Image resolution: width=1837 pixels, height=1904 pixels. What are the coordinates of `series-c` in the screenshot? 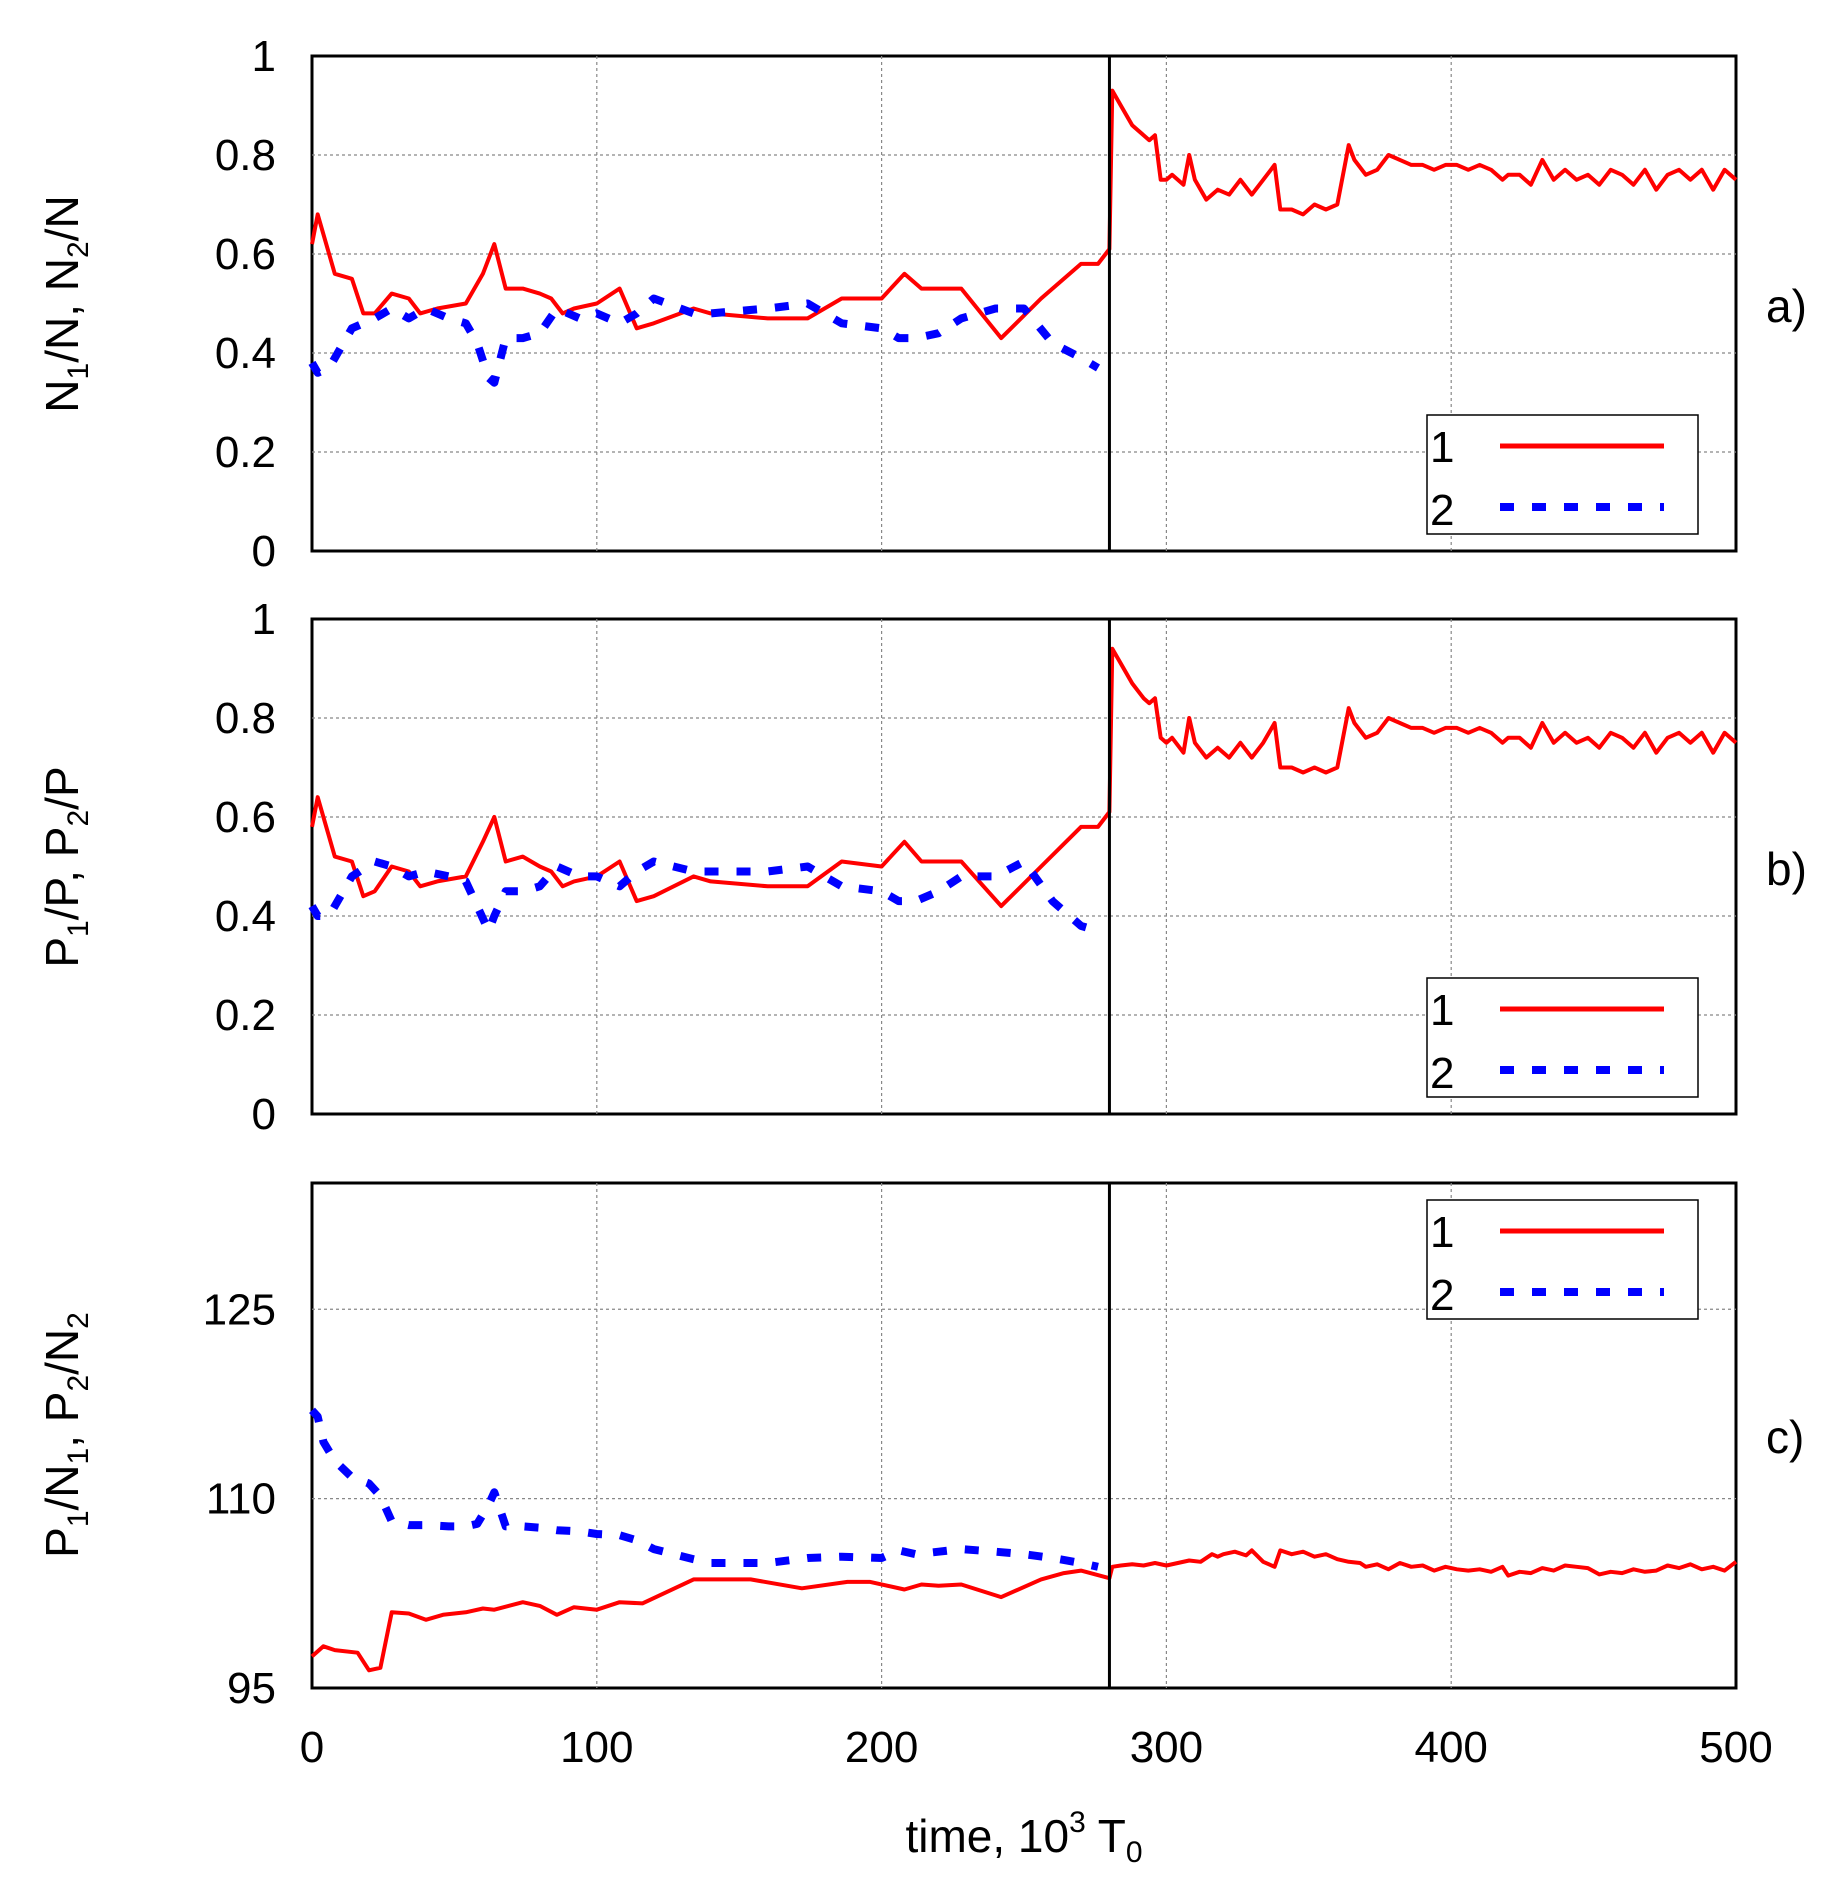 It's located at (1023, 1540).